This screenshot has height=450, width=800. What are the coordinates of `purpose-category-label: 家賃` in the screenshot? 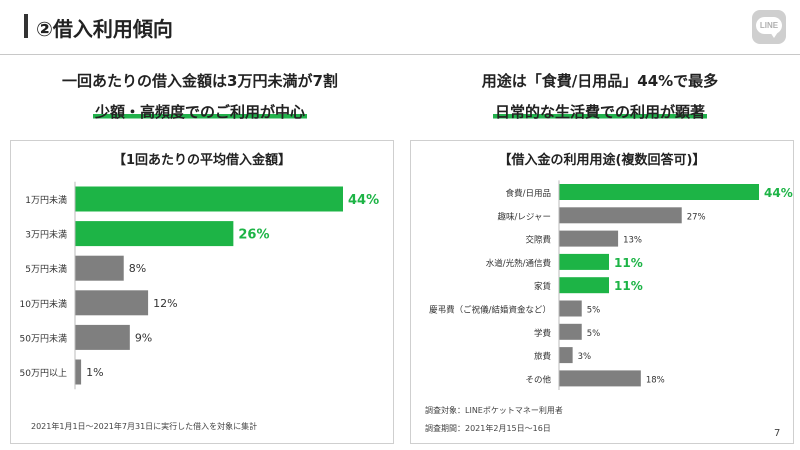 It's located at (543, 286).